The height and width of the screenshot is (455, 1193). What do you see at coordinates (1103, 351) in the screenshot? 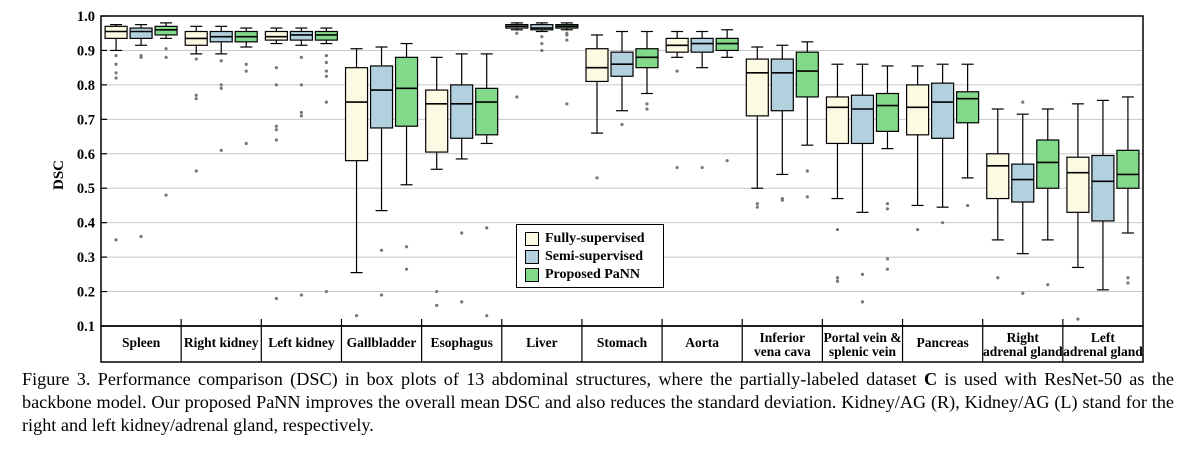
I see `category-label: adrenal gland` at bounding box center [1103, 351].